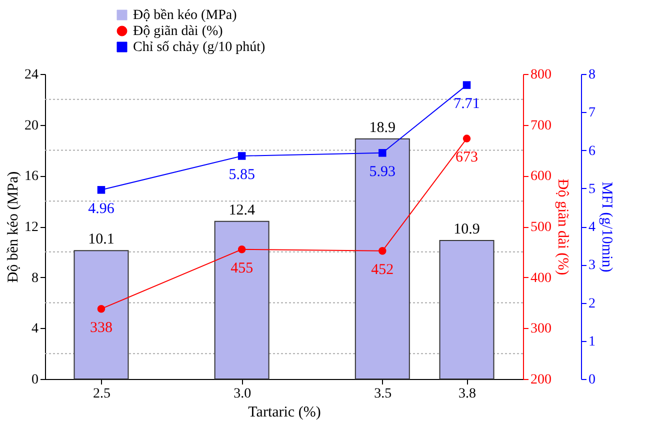 The image size is (662, 436). Describe the element at coordinates (31, 176) in the screenshot. I see `y-tick-label: 16` at that location.